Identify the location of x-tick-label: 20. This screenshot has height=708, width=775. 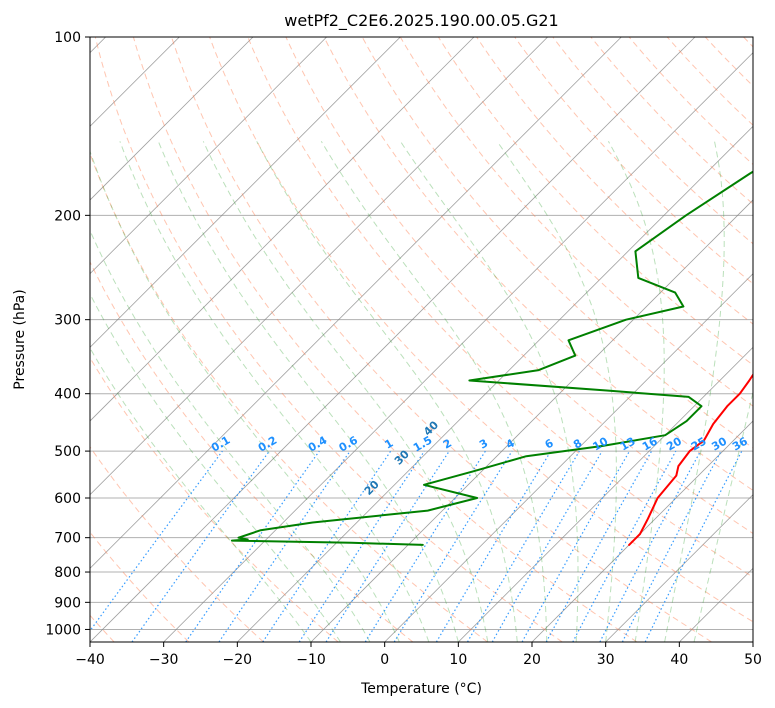
(532, 660).